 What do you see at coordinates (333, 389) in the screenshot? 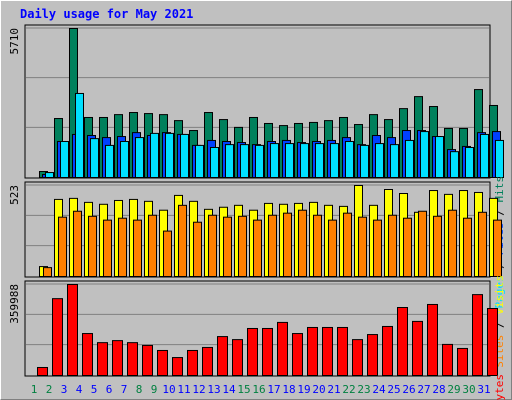
I see `x-tick-label: 21` at bounding box center [333, 389].